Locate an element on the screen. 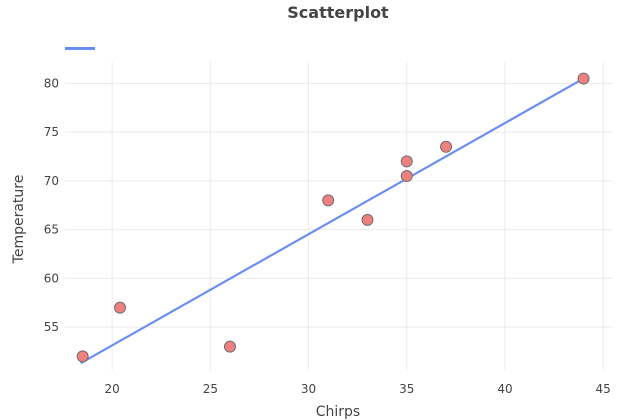 The width and height of the screenshot is (626, 420). x-tick-label: 40 is located at coordinates (504, 389).